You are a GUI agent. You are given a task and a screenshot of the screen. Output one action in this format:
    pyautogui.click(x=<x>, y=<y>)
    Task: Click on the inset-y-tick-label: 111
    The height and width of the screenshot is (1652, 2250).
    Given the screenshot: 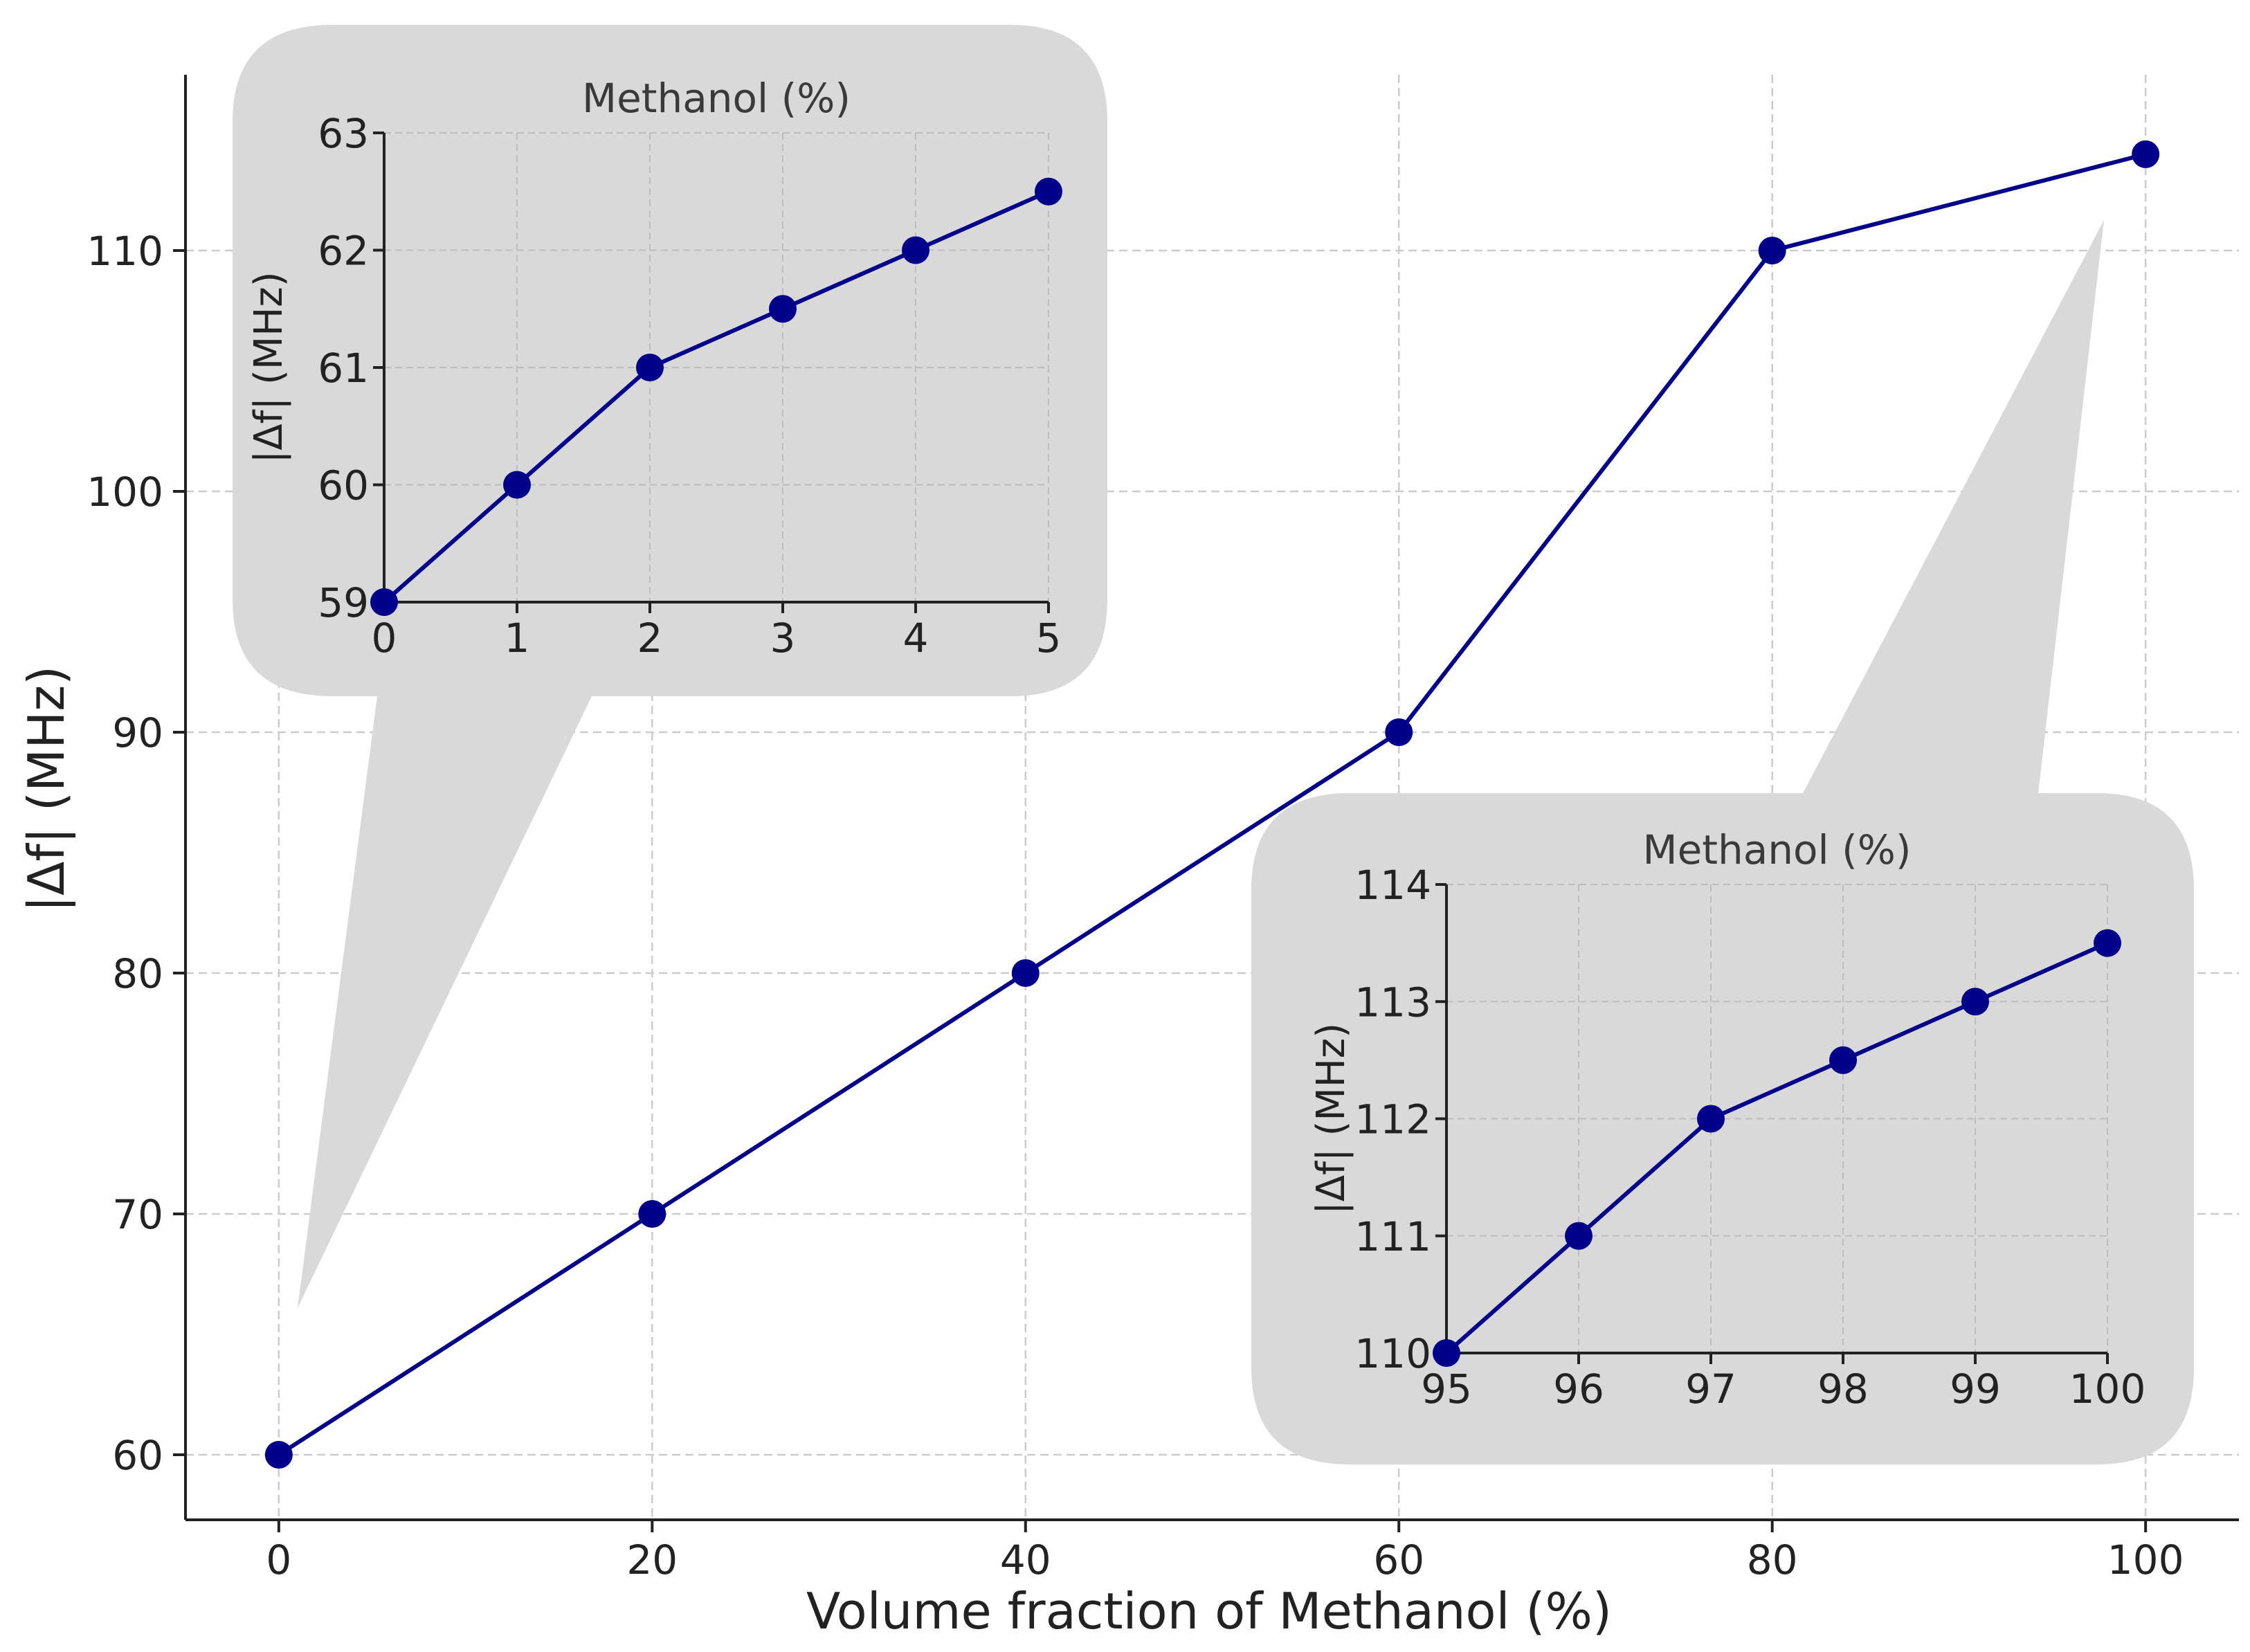 What is the action you would take?
    pyautogui.click(x=1392, y=1236)
    